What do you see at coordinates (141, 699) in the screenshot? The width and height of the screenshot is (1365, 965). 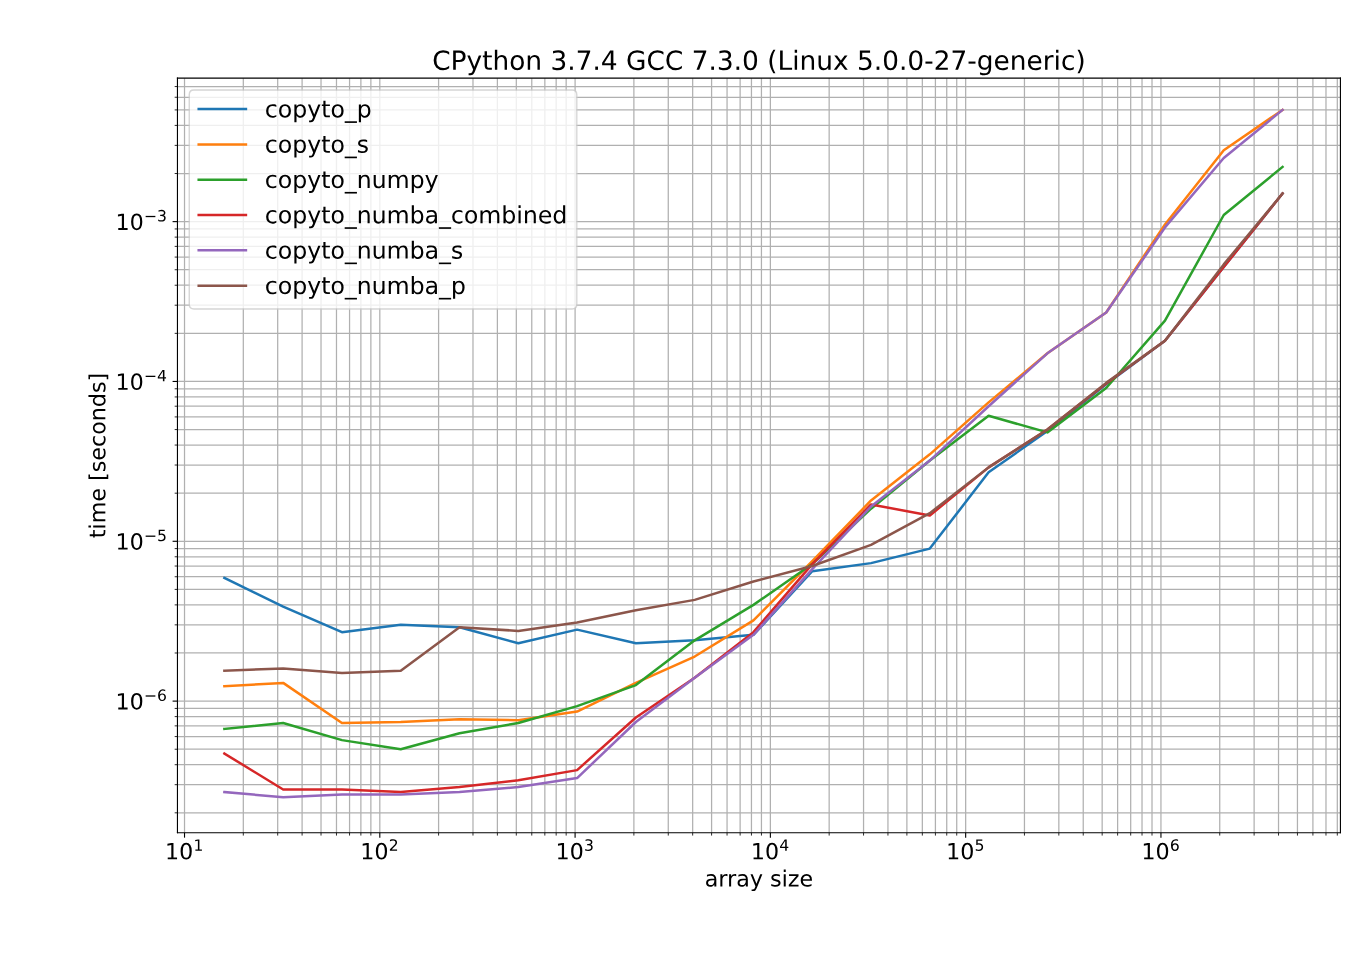 I see `y-tick-label: 10$^{−6}$` at bounding box center [141, 699].